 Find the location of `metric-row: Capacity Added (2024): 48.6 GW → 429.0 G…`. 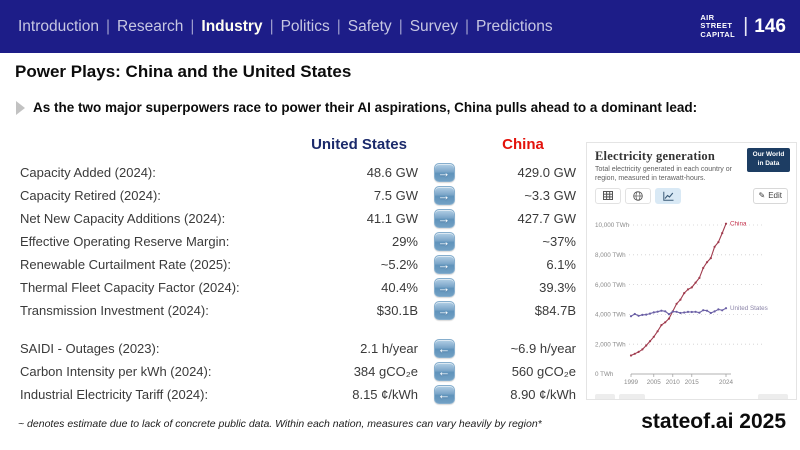

metric-row: Capacity Added (2024): 48.6 GW → 429.0 G… is located at coordinates (298, 172).